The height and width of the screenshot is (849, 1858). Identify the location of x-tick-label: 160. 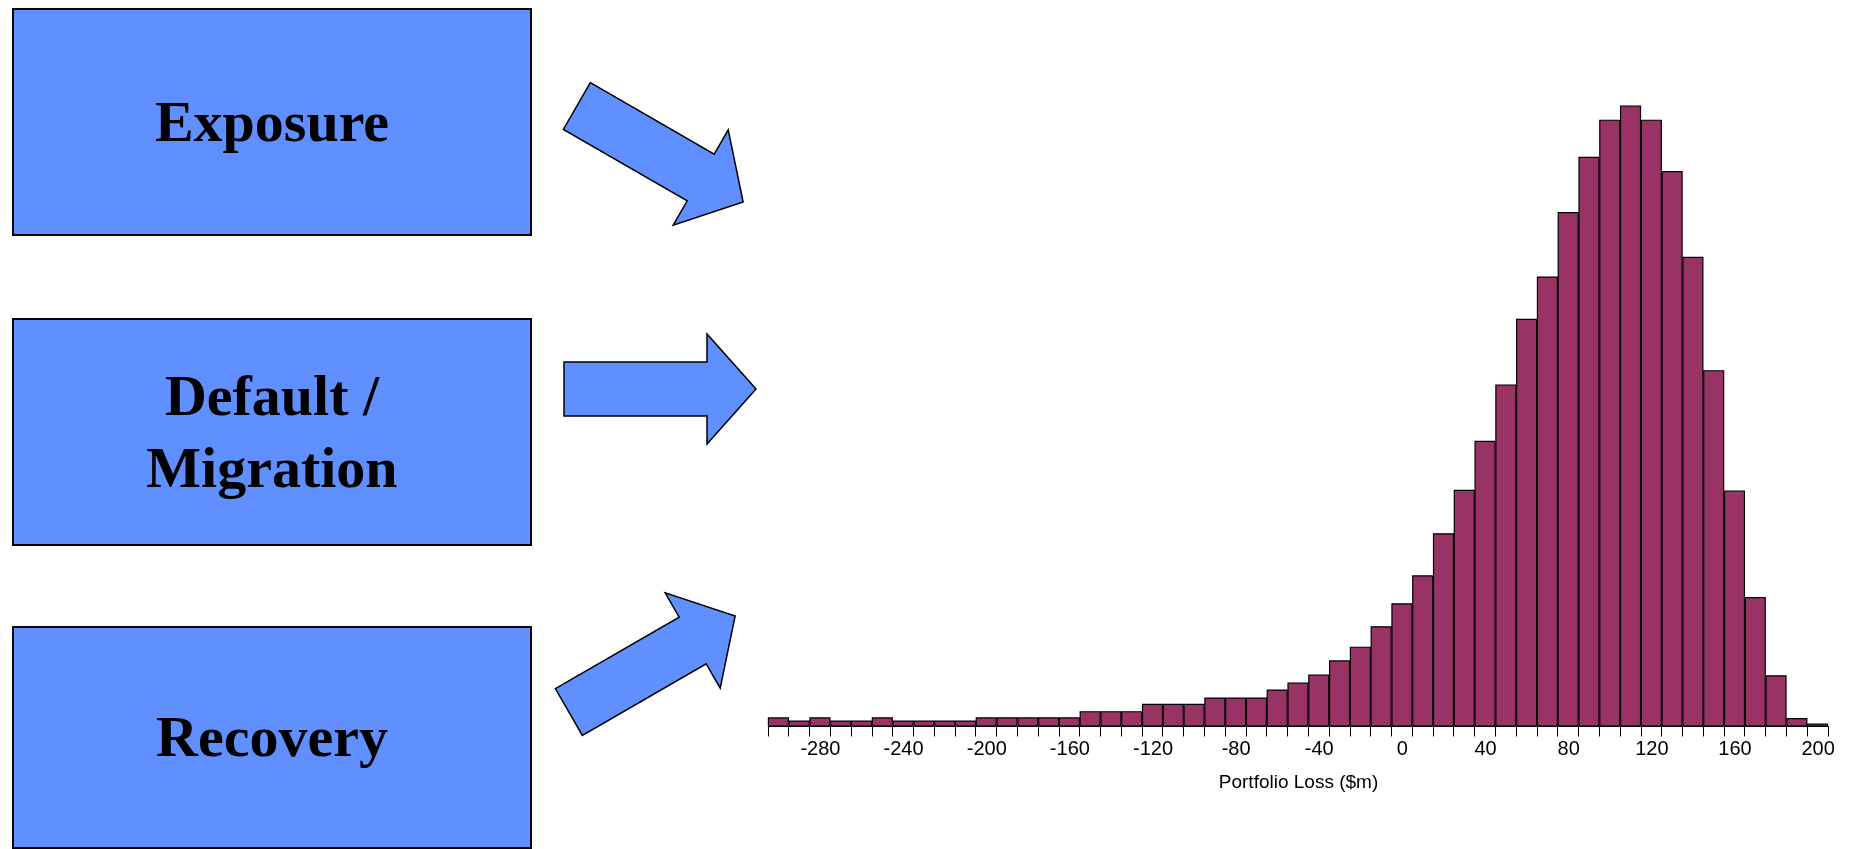
(1735, 747).